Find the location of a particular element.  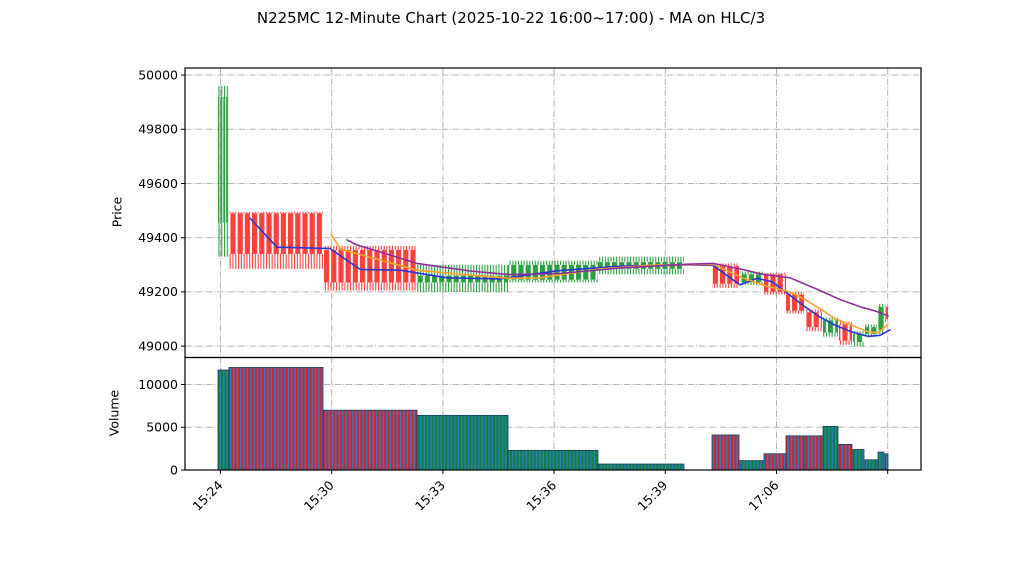

ma-mid-orange is located at coordinates (609, 283).